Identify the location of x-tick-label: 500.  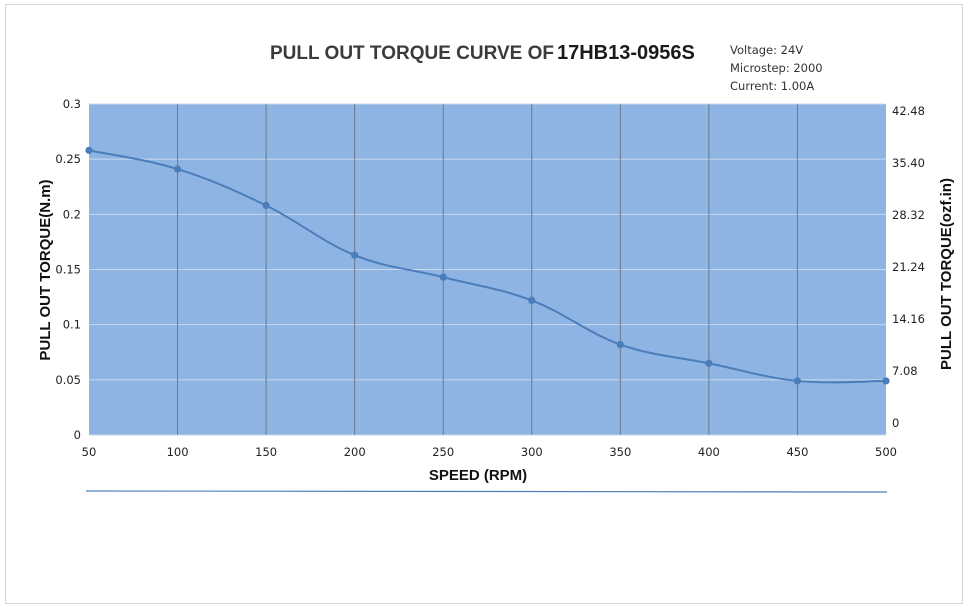
(886, 452).